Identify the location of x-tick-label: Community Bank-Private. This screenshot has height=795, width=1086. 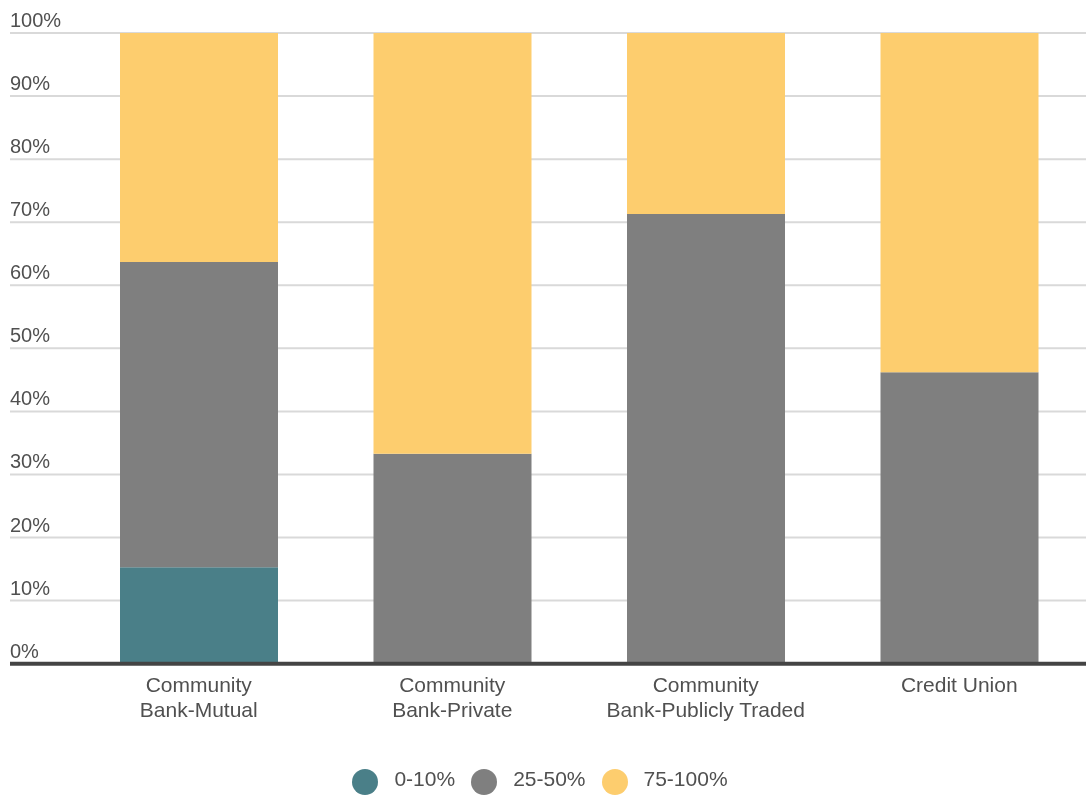
(452, 696).